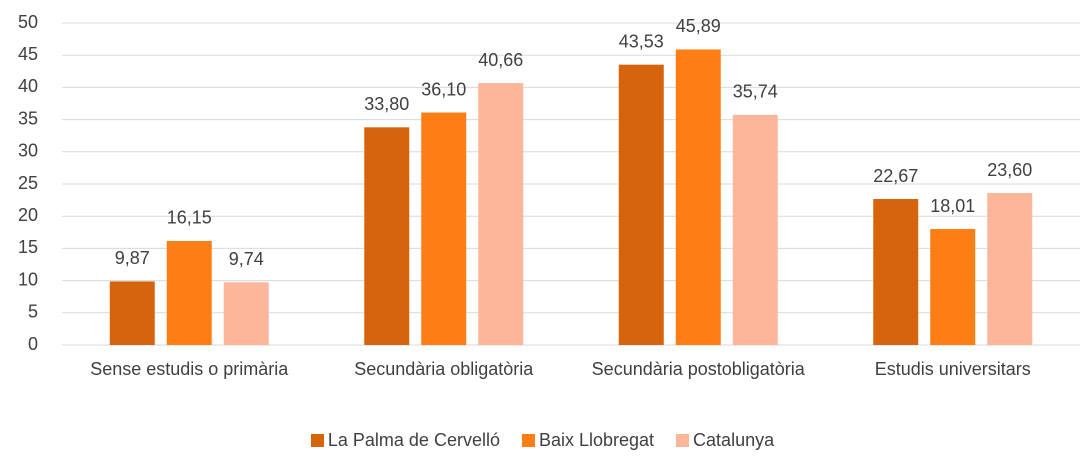 This screenshot has height=461, width=1085. What do you see at coordinates (189, 218) in the screenshot?
I see `data-label: 16,15` at bounding box center [189, 218].